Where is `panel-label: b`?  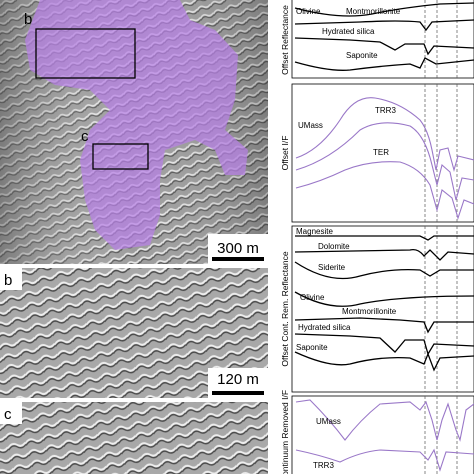
panel-label: b is located at coordinates (8, 280).